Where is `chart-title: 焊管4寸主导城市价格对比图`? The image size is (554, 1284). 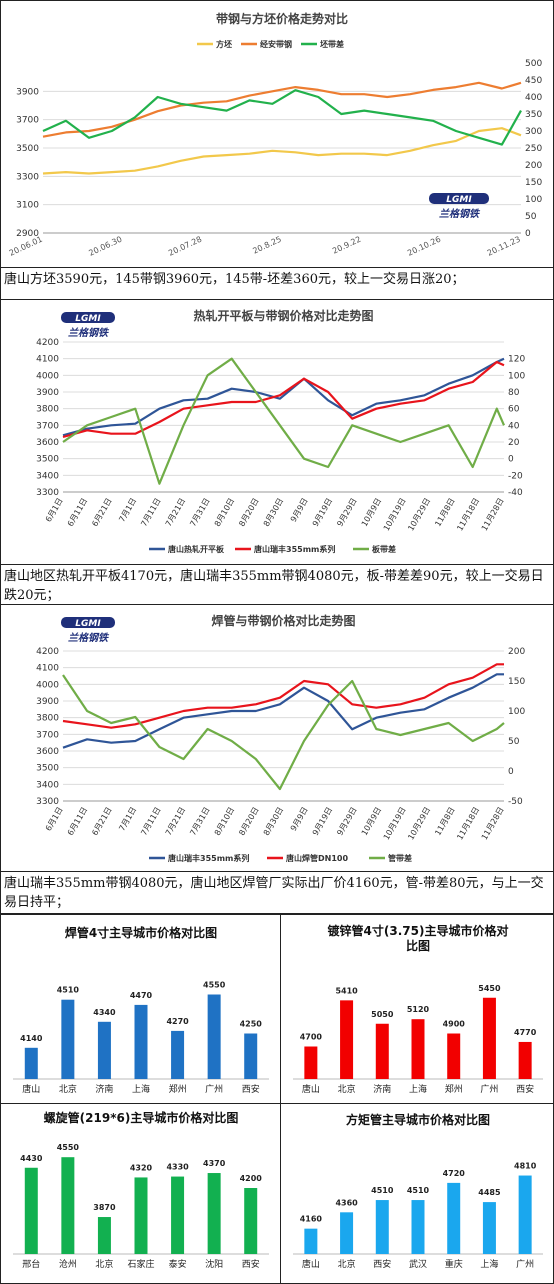
chart-title: 焊管4寸主导城市价格对比图 is located at coordinates (141, 932).